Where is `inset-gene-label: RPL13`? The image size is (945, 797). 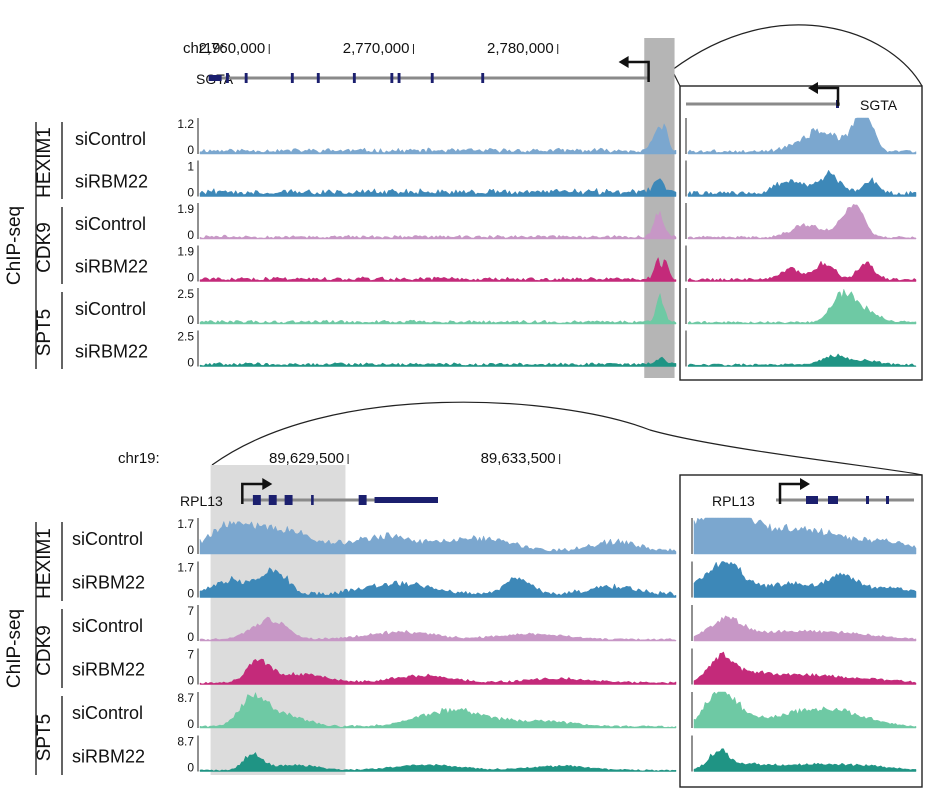
inset-gene-label: RPL13 is located at coordinates (733, 501).